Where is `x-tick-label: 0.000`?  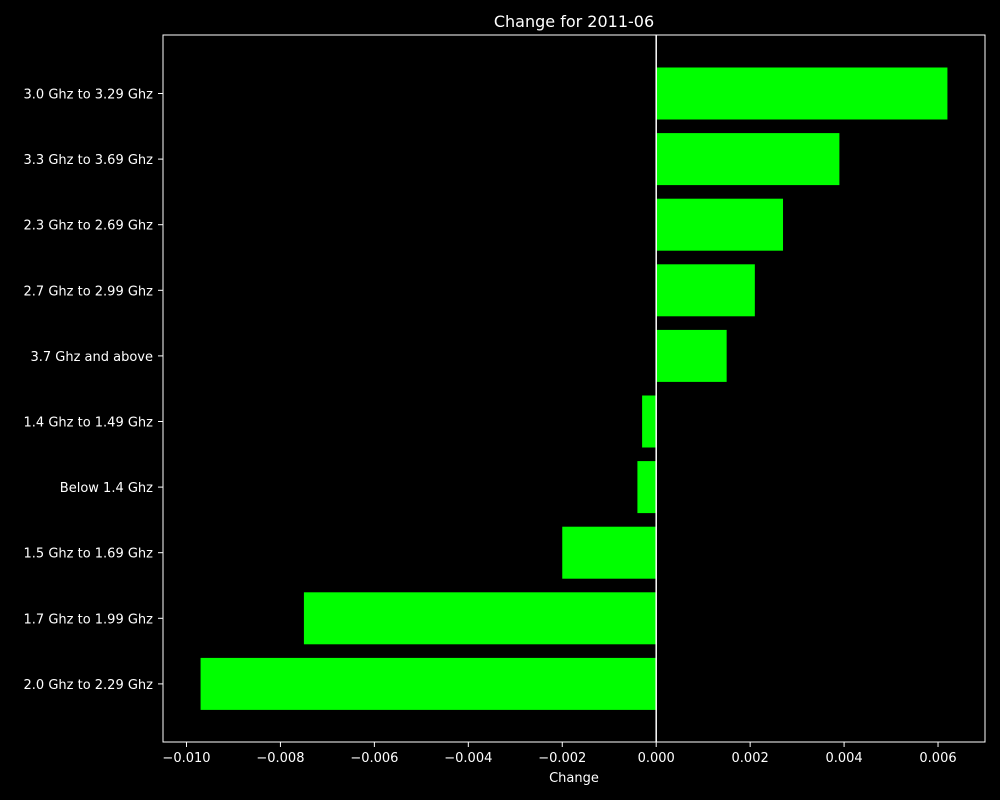
x-tick-label: 0.000 is located at coordinates (656, 758).